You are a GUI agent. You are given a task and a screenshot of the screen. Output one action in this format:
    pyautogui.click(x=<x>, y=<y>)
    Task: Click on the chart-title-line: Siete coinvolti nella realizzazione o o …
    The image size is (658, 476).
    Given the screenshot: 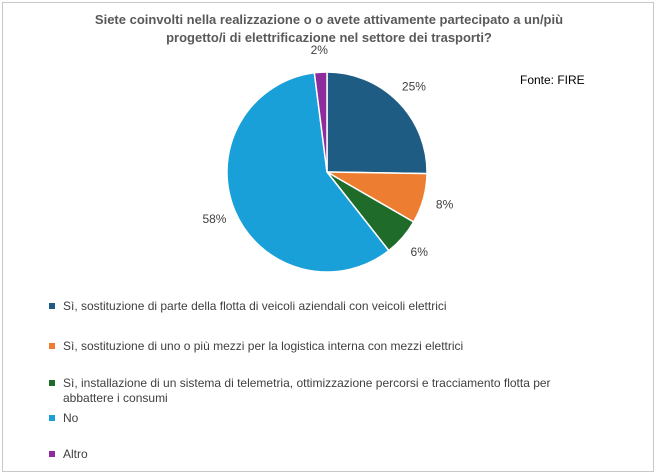 What is the action you would take?
    pyautogui.click(x=329, y=19)
    